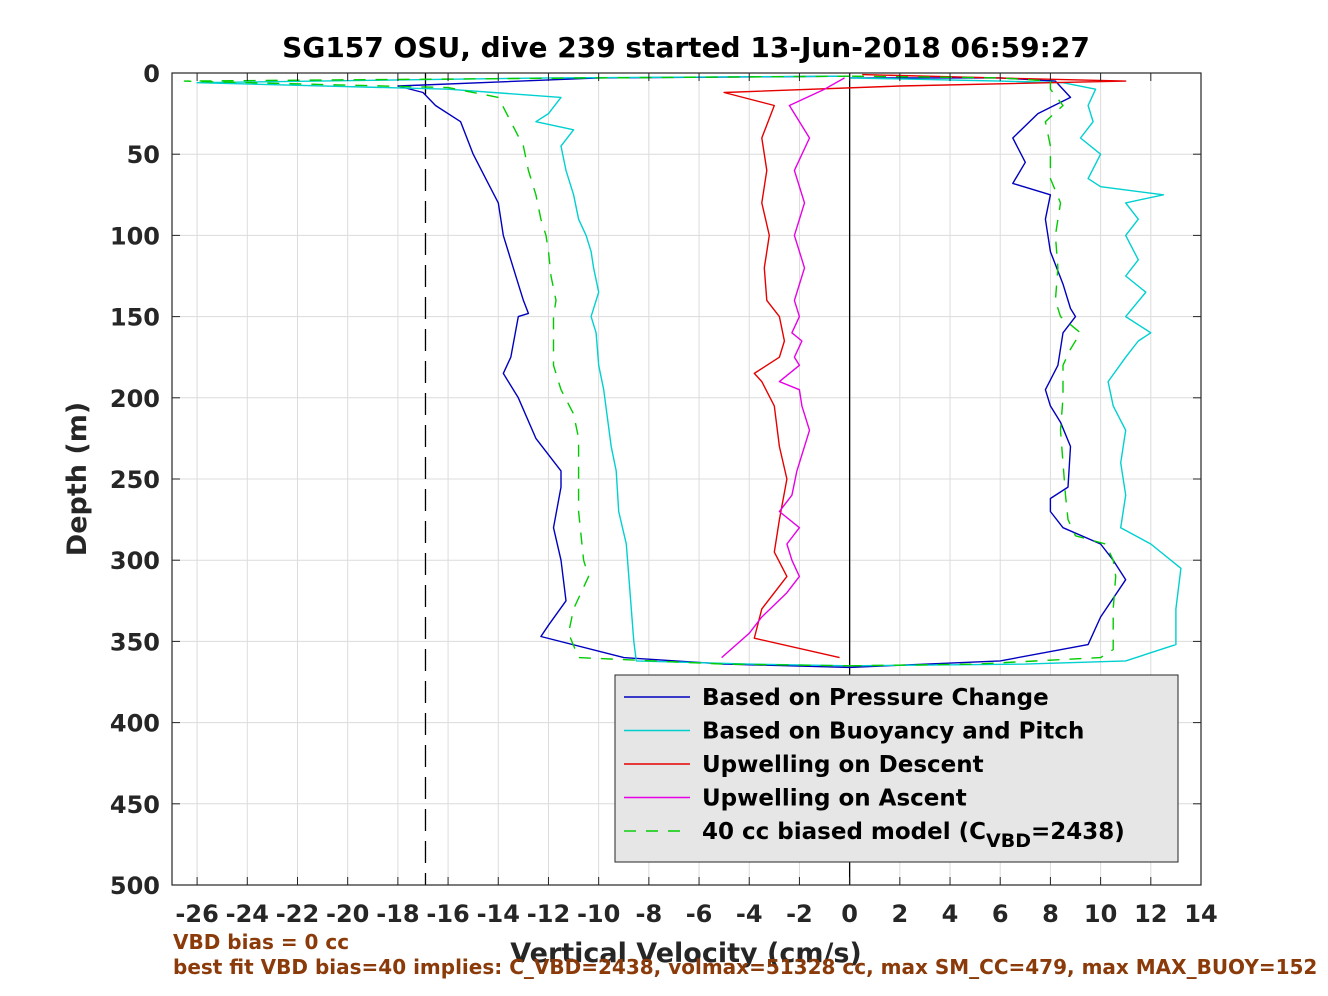 This screenshot has width=1328, height=996. What do you see at coordinates (135, 886) in the screenshot?
I see `y-tick-label: 500` at bounding box center [135, 886].